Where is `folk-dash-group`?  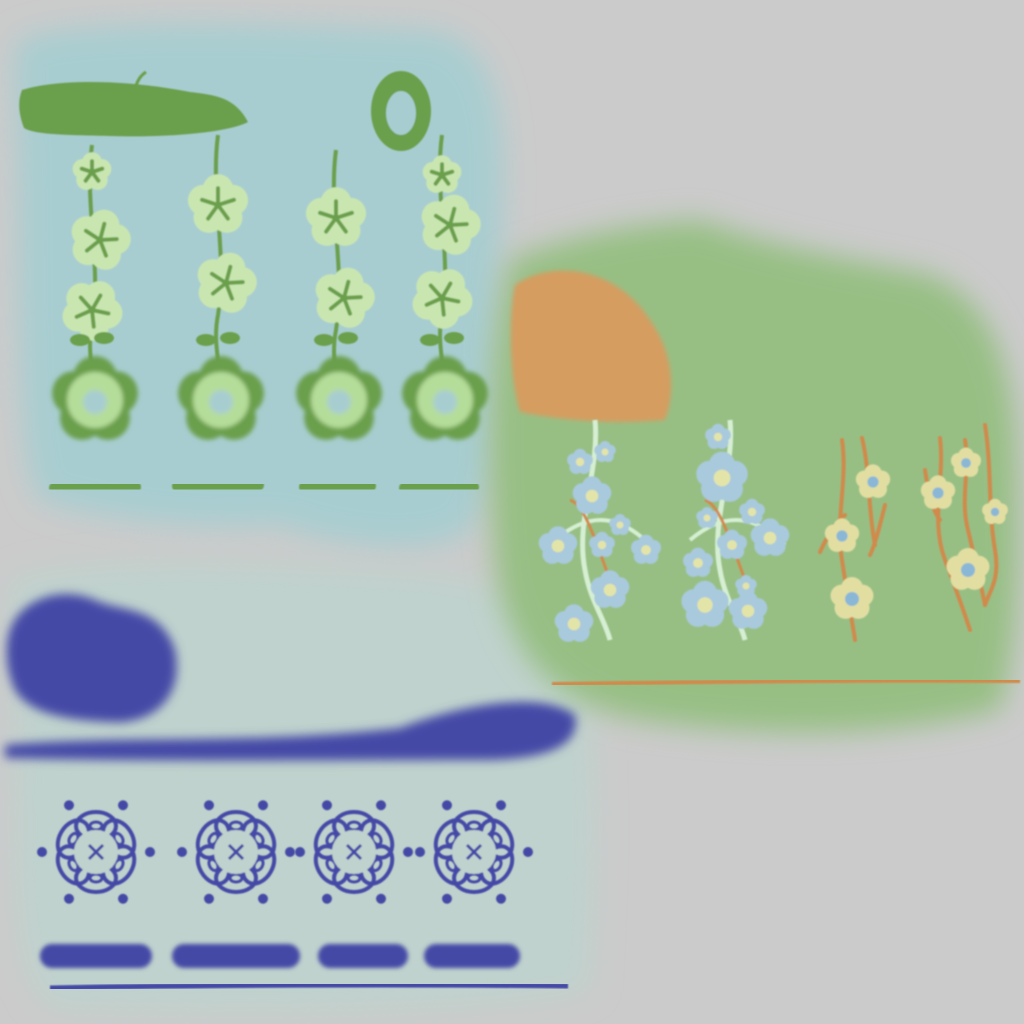
folk-dash-group is located at coordinates (280, 956).